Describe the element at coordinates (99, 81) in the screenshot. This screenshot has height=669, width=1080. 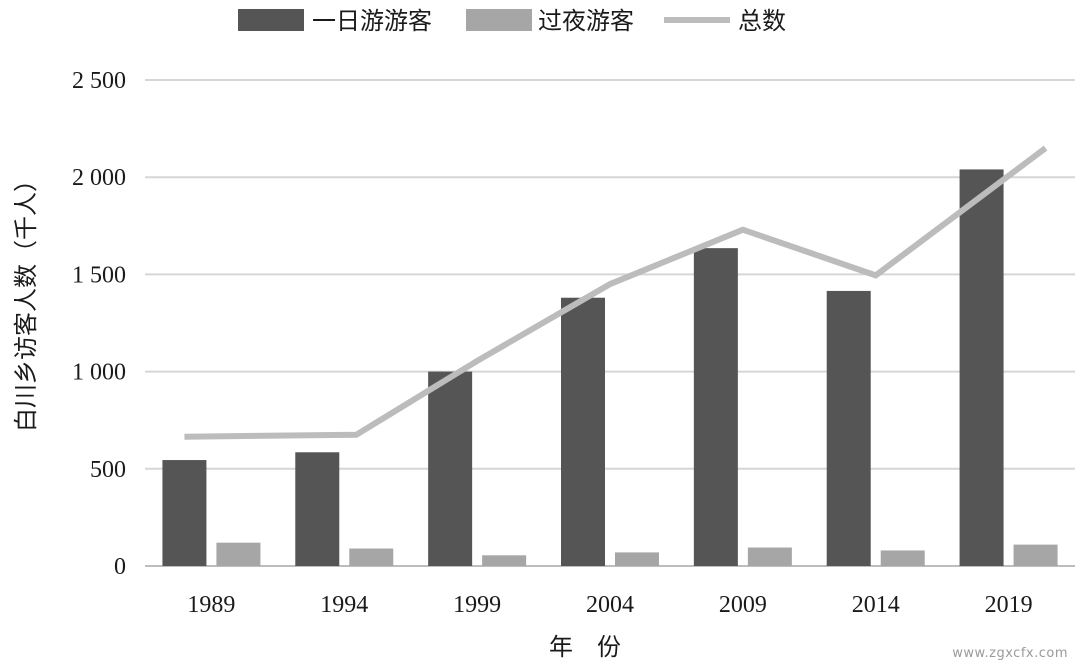
I see `y-tick-label: 2 500` at that location.